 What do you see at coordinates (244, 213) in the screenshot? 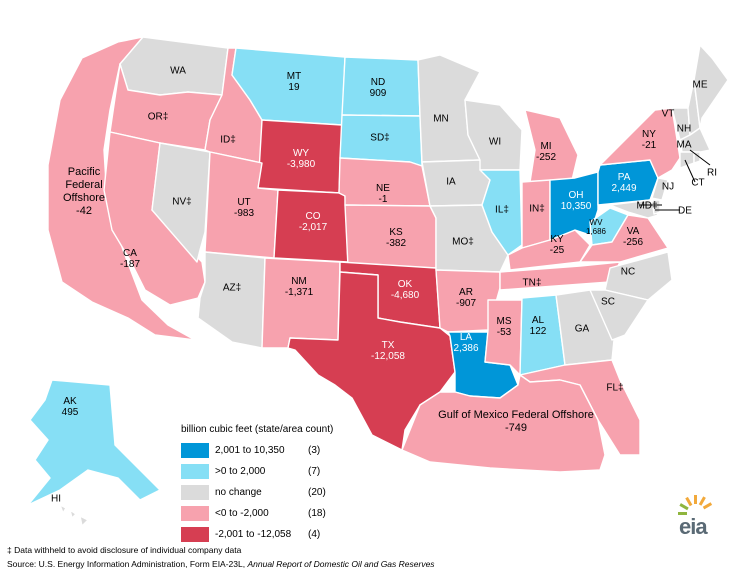
I see `ut-value: -983` at bounding box center [244, 213].